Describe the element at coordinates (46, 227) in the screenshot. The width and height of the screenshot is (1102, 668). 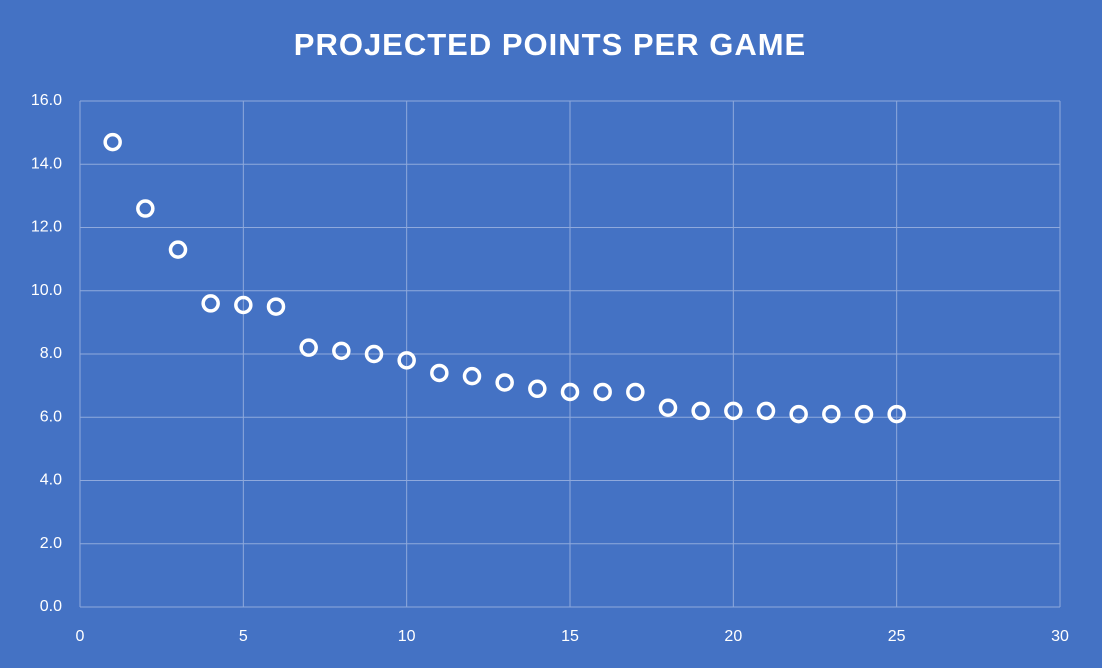
I see `y-tick-label: 12.0` at that location.